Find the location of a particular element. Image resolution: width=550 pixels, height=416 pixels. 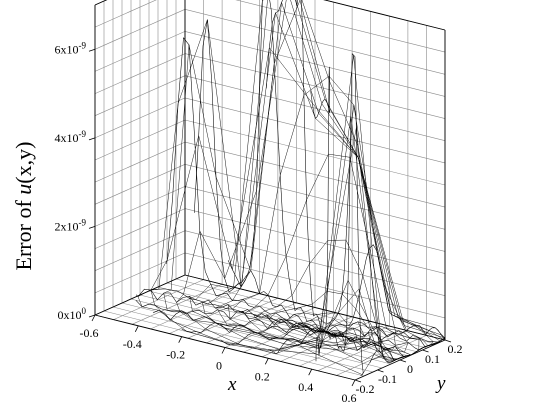

z-axis-label: Error of u(x,y) is located at coordinates (23, 206).